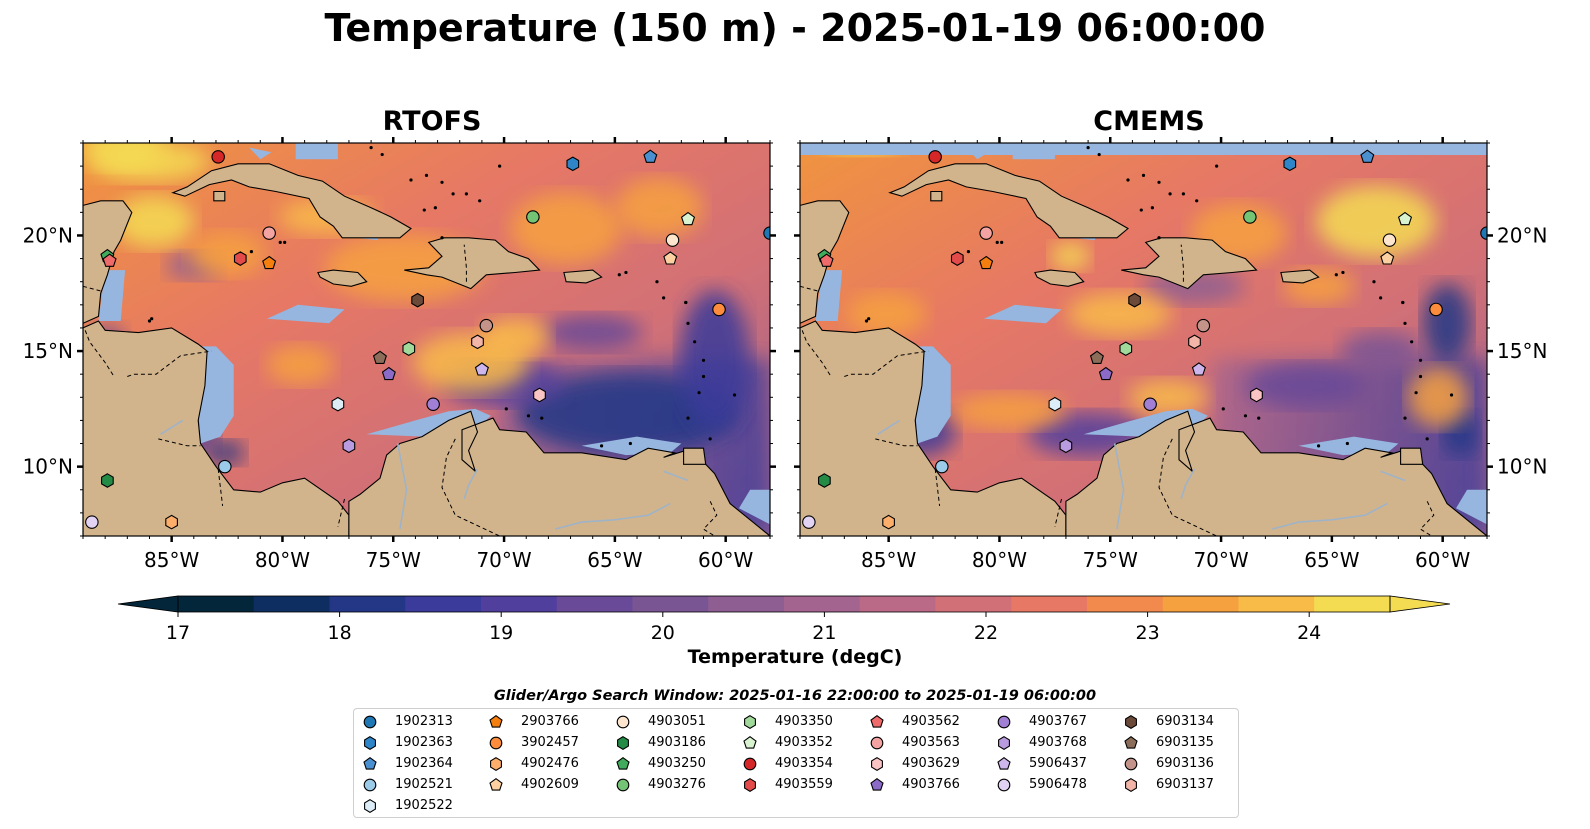 This screenshot has width=1590, height=829. Describe the element at coordinates (340, 633) in the screenshot. I see `colorbar-tick-label: 18` at that location.